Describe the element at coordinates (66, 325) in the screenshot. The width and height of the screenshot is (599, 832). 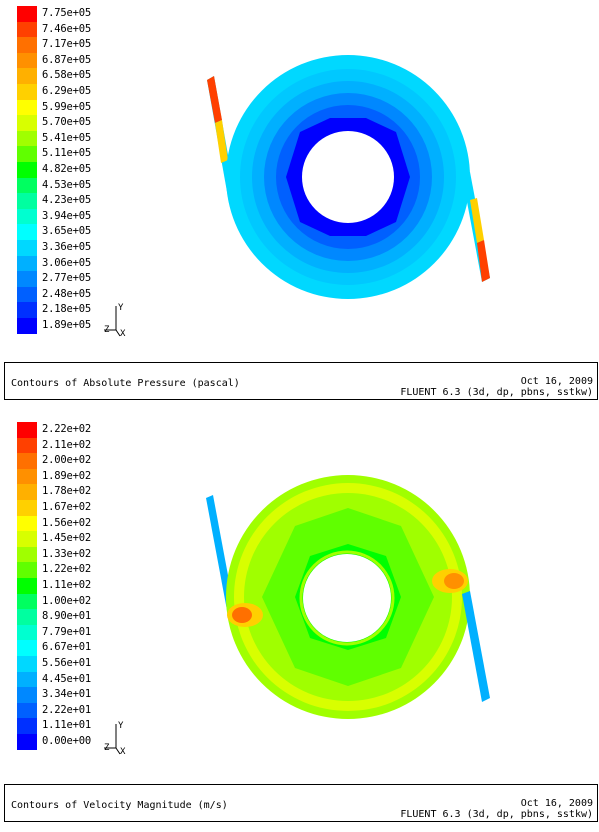
I see `legend-tick-label: 1.89e+05` at that location.